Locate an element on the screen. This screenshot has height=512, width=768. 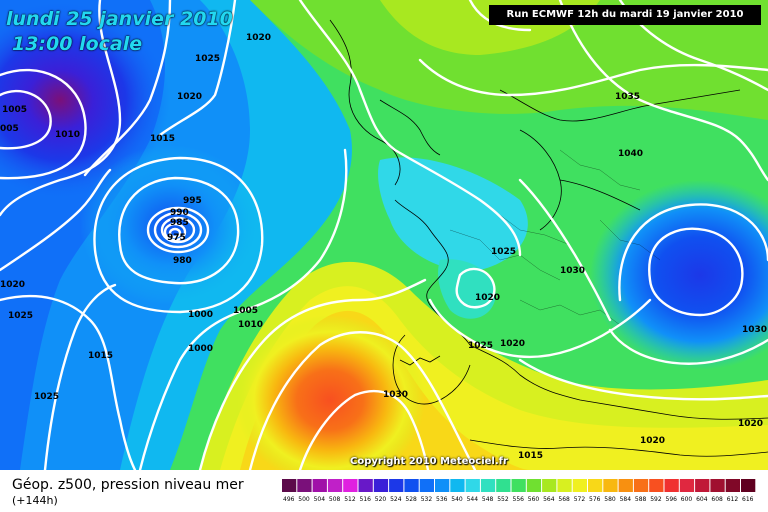
isobar-label: 990 is located at coordinates (179, 213).